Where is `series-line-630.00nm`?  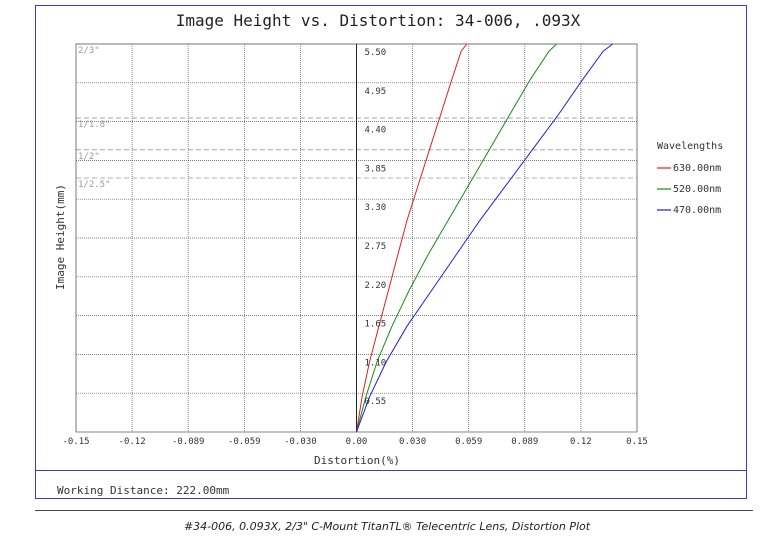
series-line-630.00nm is located at coordinates (412, 238).